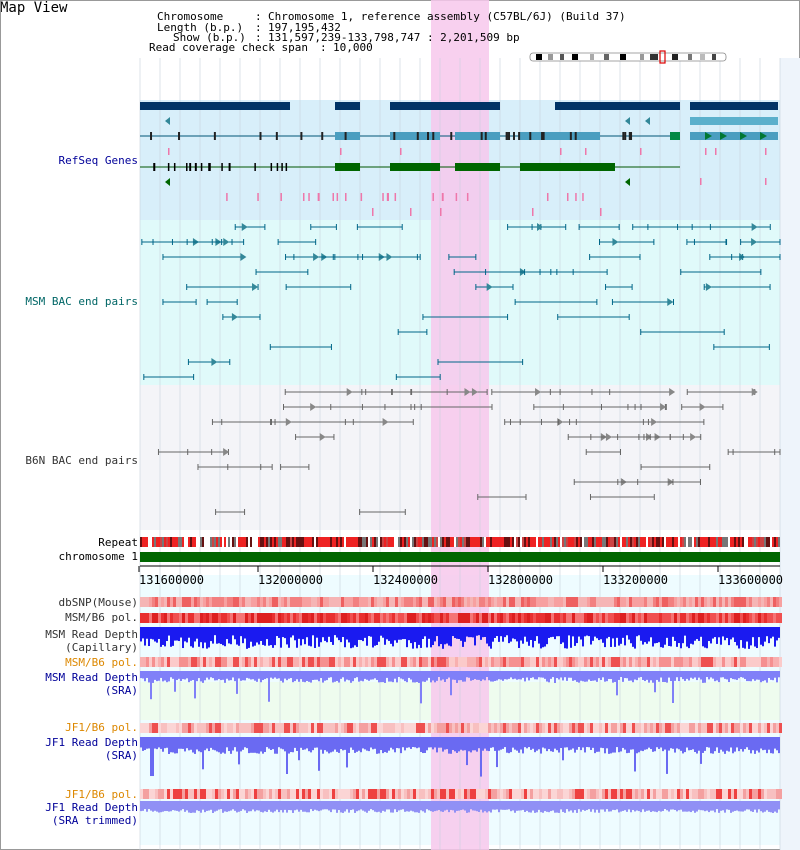 This screenshot has width=800, height=850. I want to click on track-label-dbsnp: dbSNP(Mouse), so click(98, 602).